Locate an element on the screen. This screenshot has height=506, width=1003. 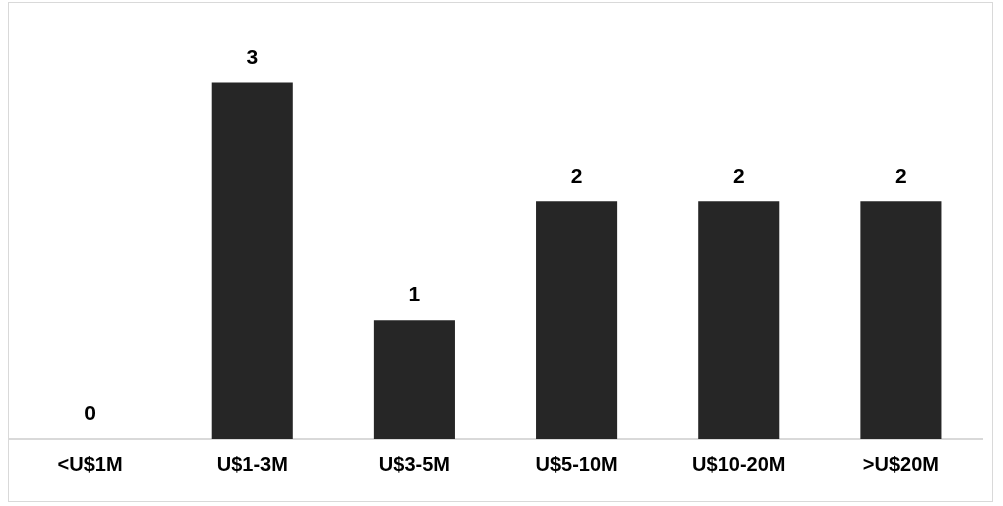
x-tick-label: U$3-5M is located at coordinates (414, 463).